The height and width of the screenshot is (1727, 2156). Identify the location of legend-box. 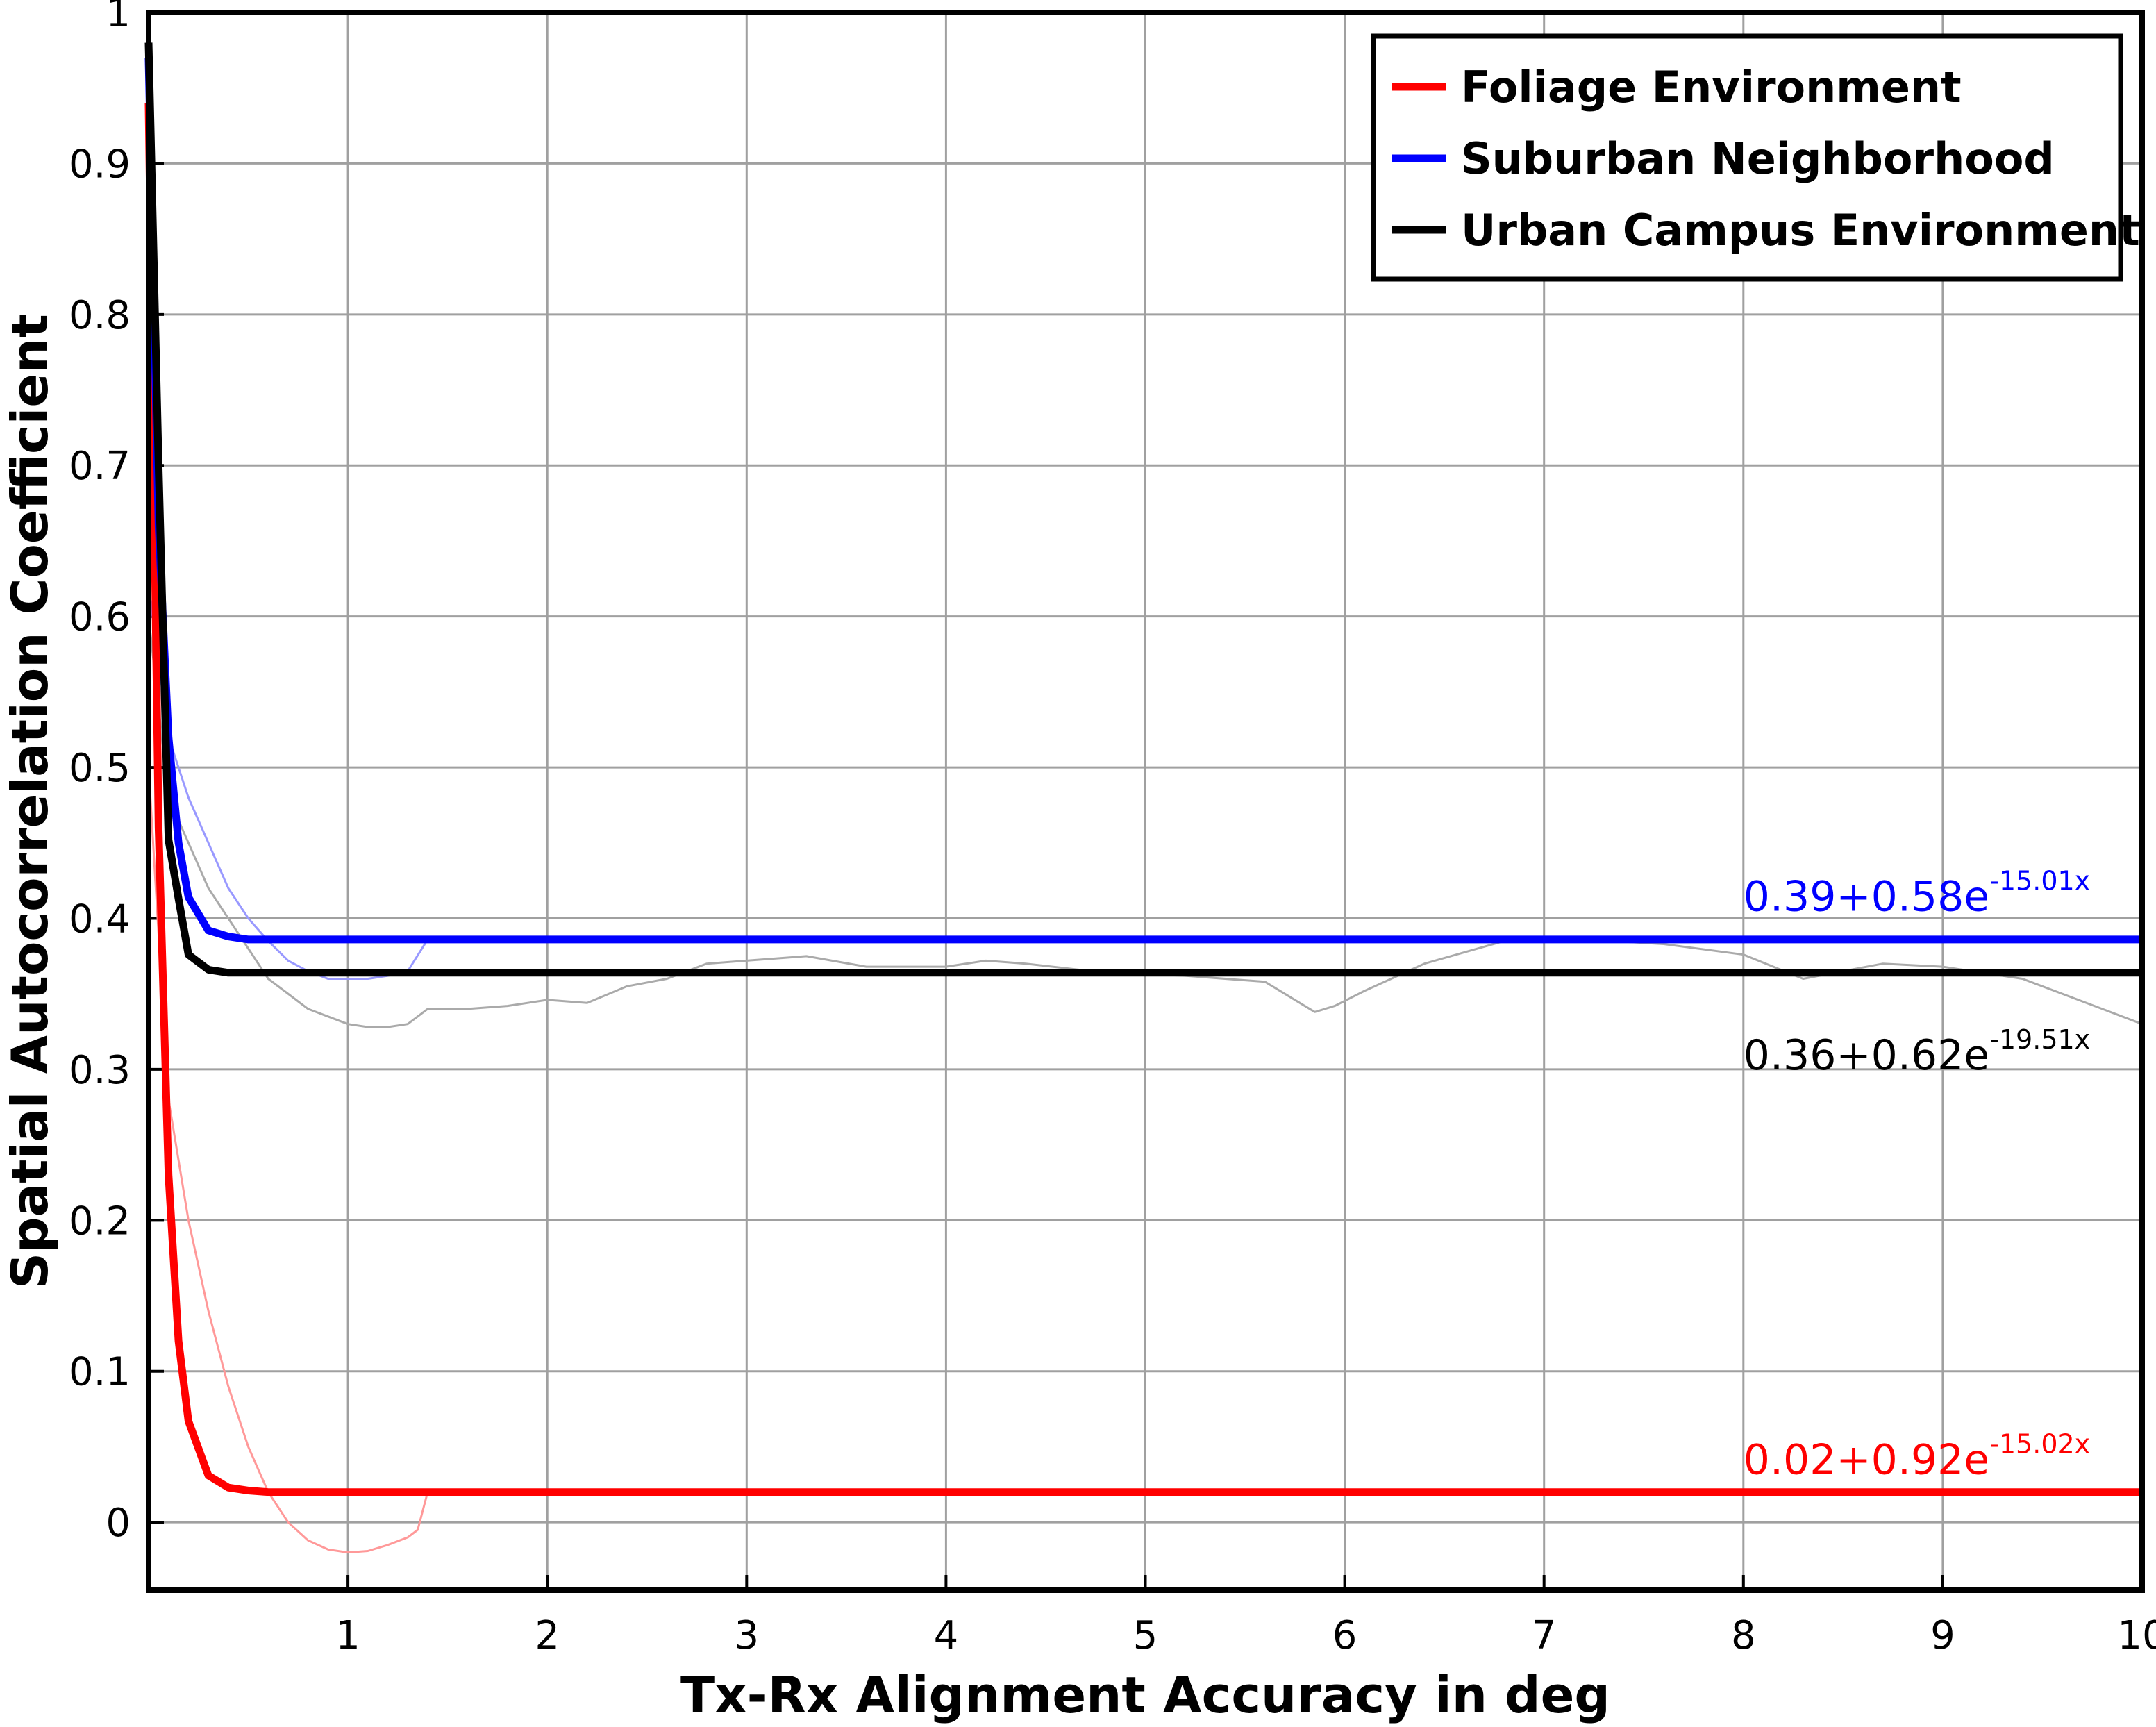
(1747, 158).